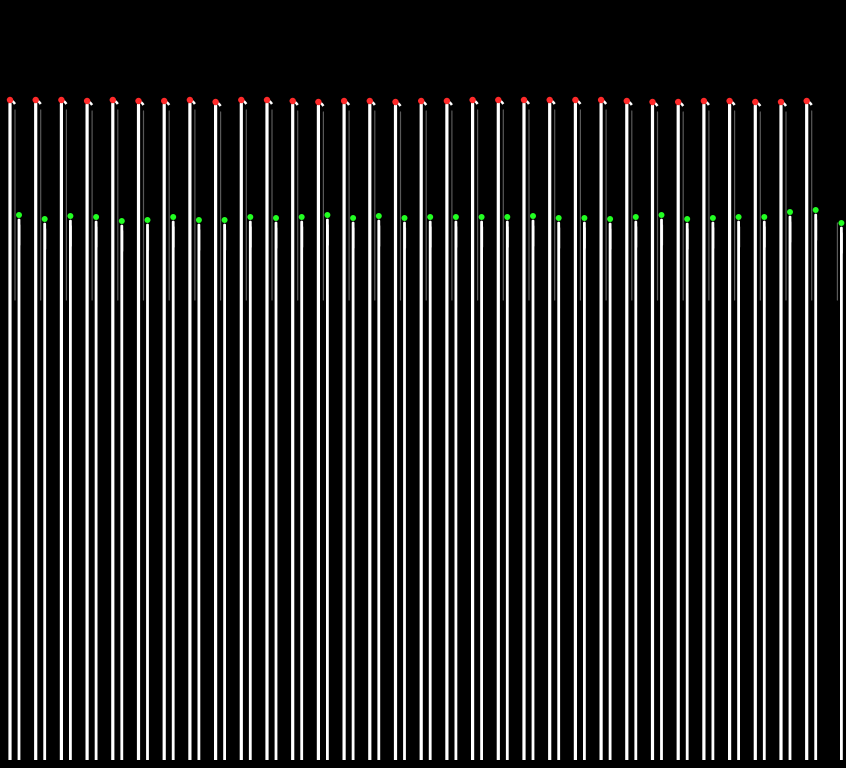 This screenshot has height=768, width=846. Describe the element at coordinates (408, 101) in the screenshot. I see `top-markers` at that location.